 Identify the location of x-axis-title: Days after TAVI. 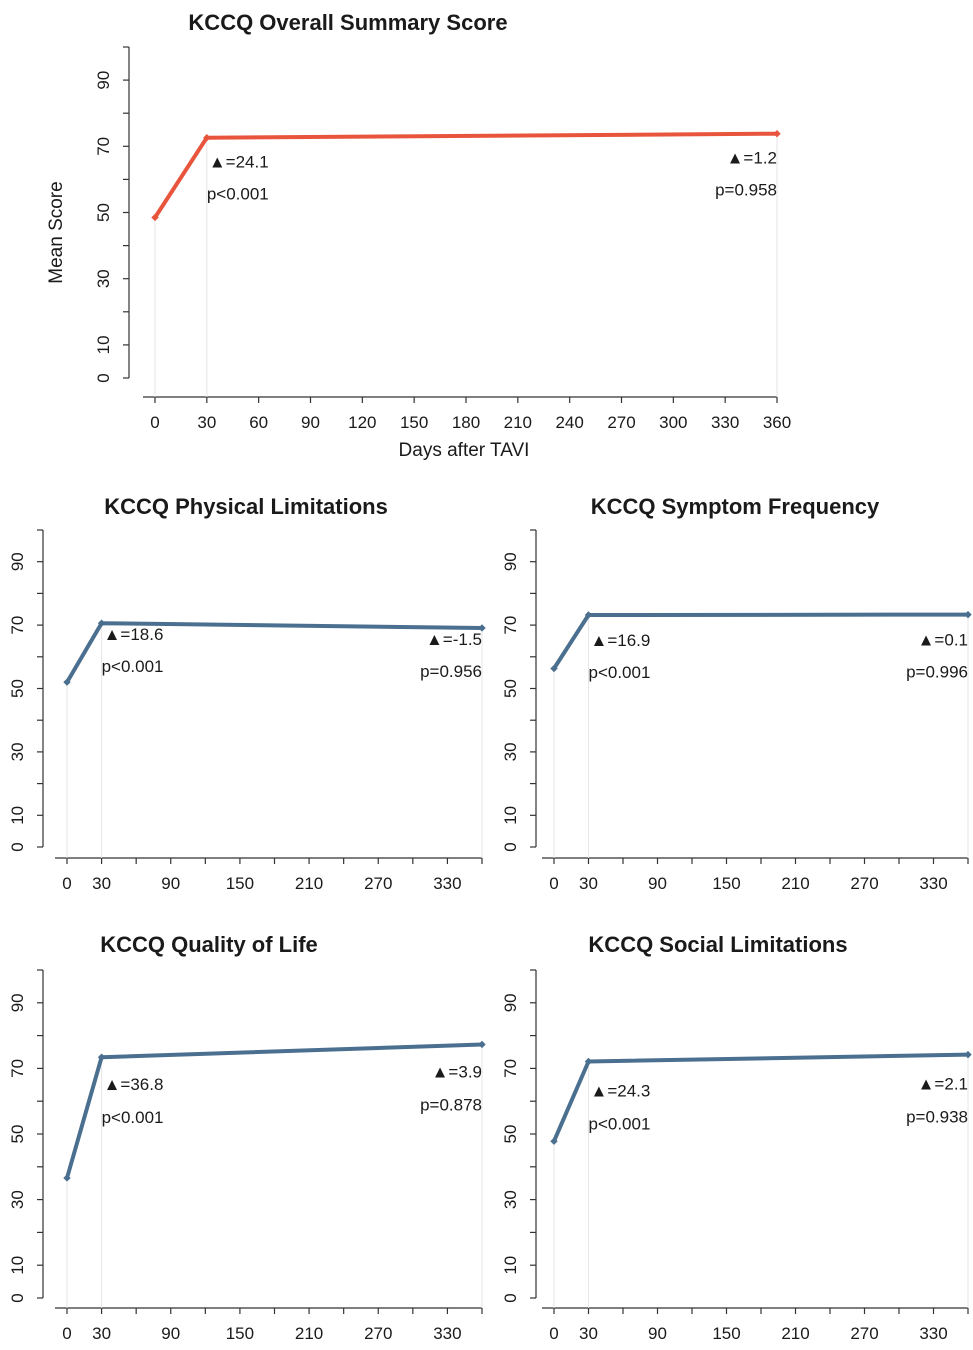
(464, 450).